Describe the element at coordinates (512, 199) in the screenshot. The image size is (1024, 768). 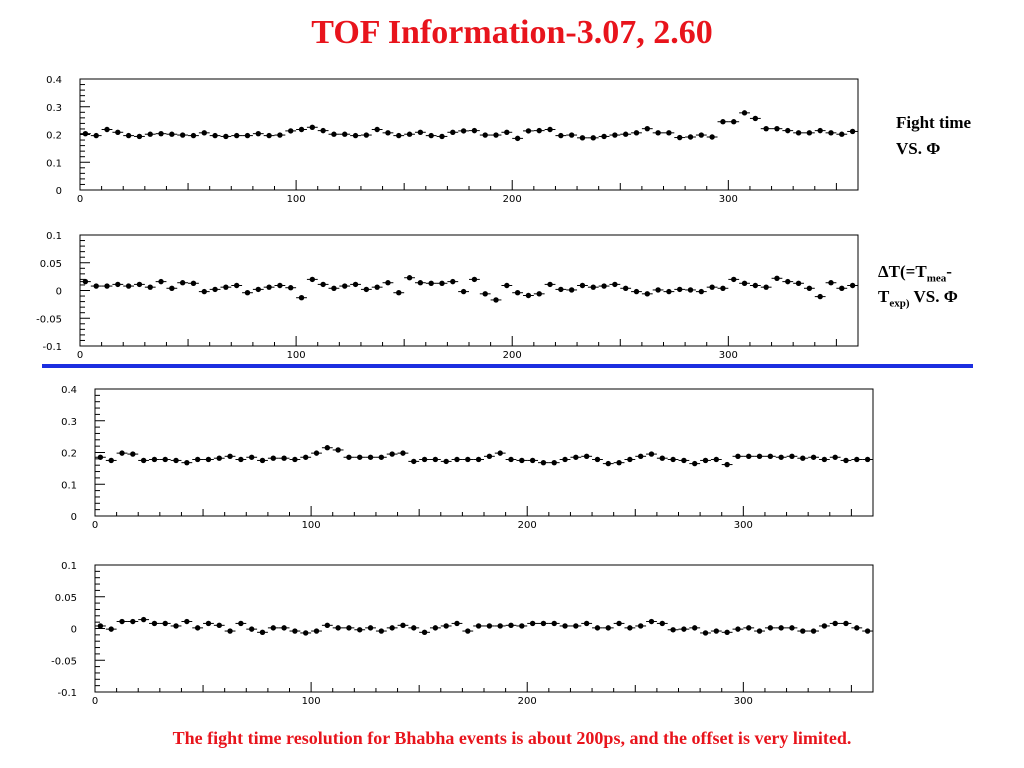
I see `x-tick-label: 200` at that location.